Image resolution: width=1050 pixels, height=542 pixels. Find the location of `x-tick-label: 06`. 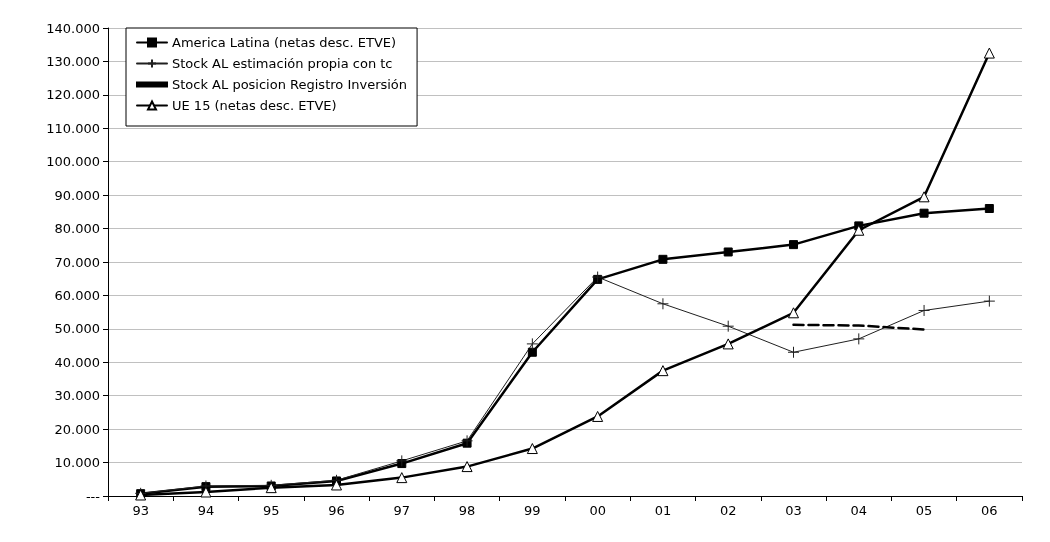

x-tick-label: 06 is located at coordinates (989, 510).